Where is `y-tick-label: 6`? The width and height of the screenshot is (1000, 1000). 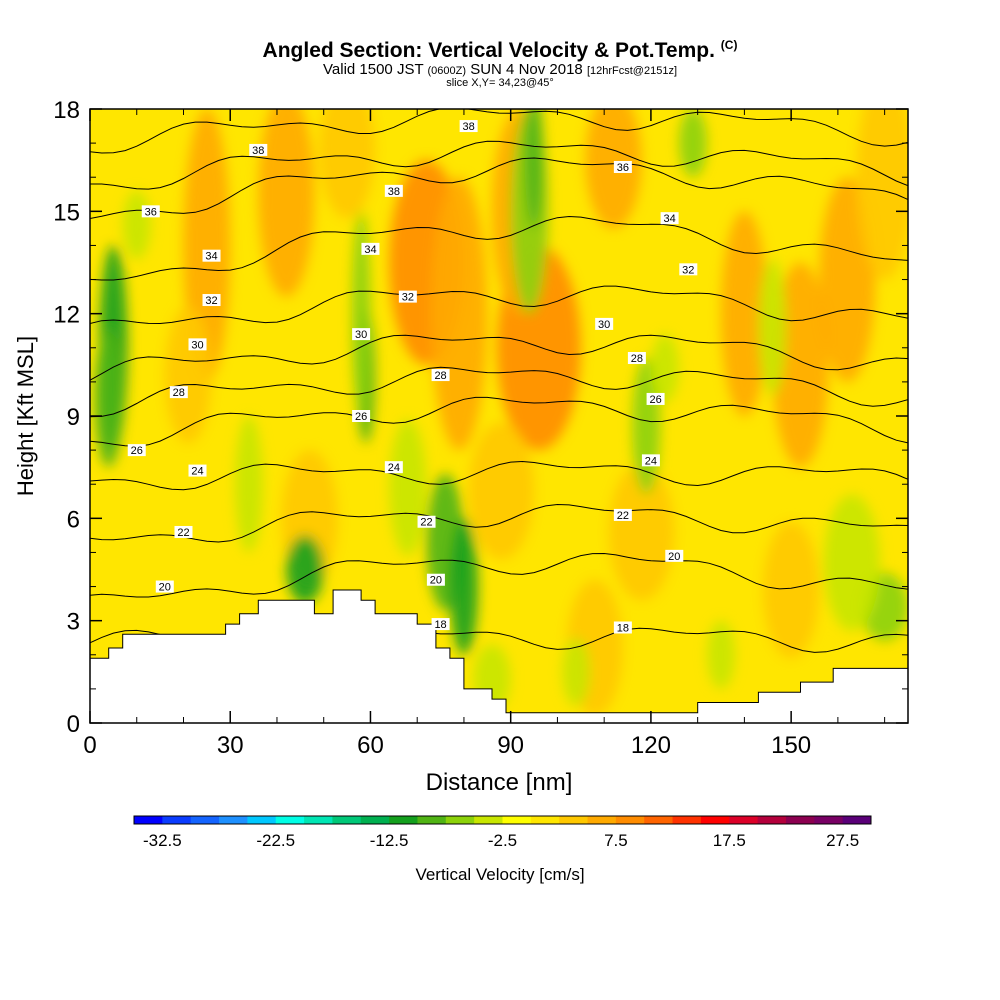 y-tick-label: 6 is located at coordinates (73, 519).